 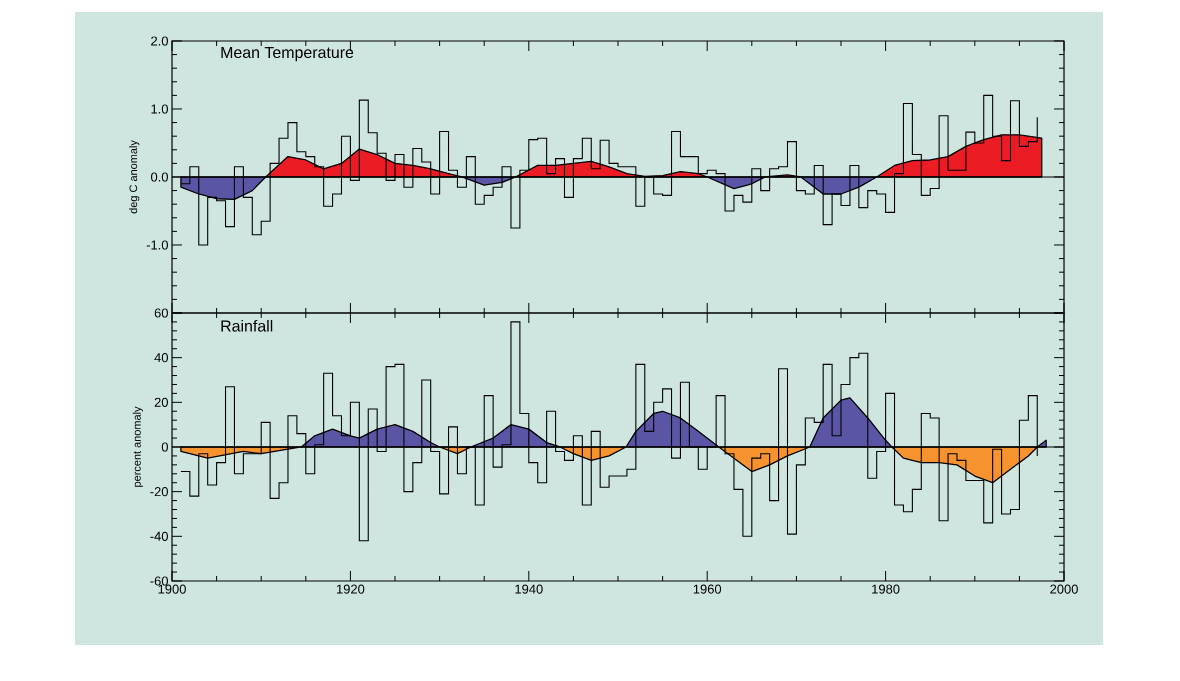 What do you see at coordinates (161, 358) in the screenshot?
I see `y-tick-label: 40` at bounding box center [161, 358].